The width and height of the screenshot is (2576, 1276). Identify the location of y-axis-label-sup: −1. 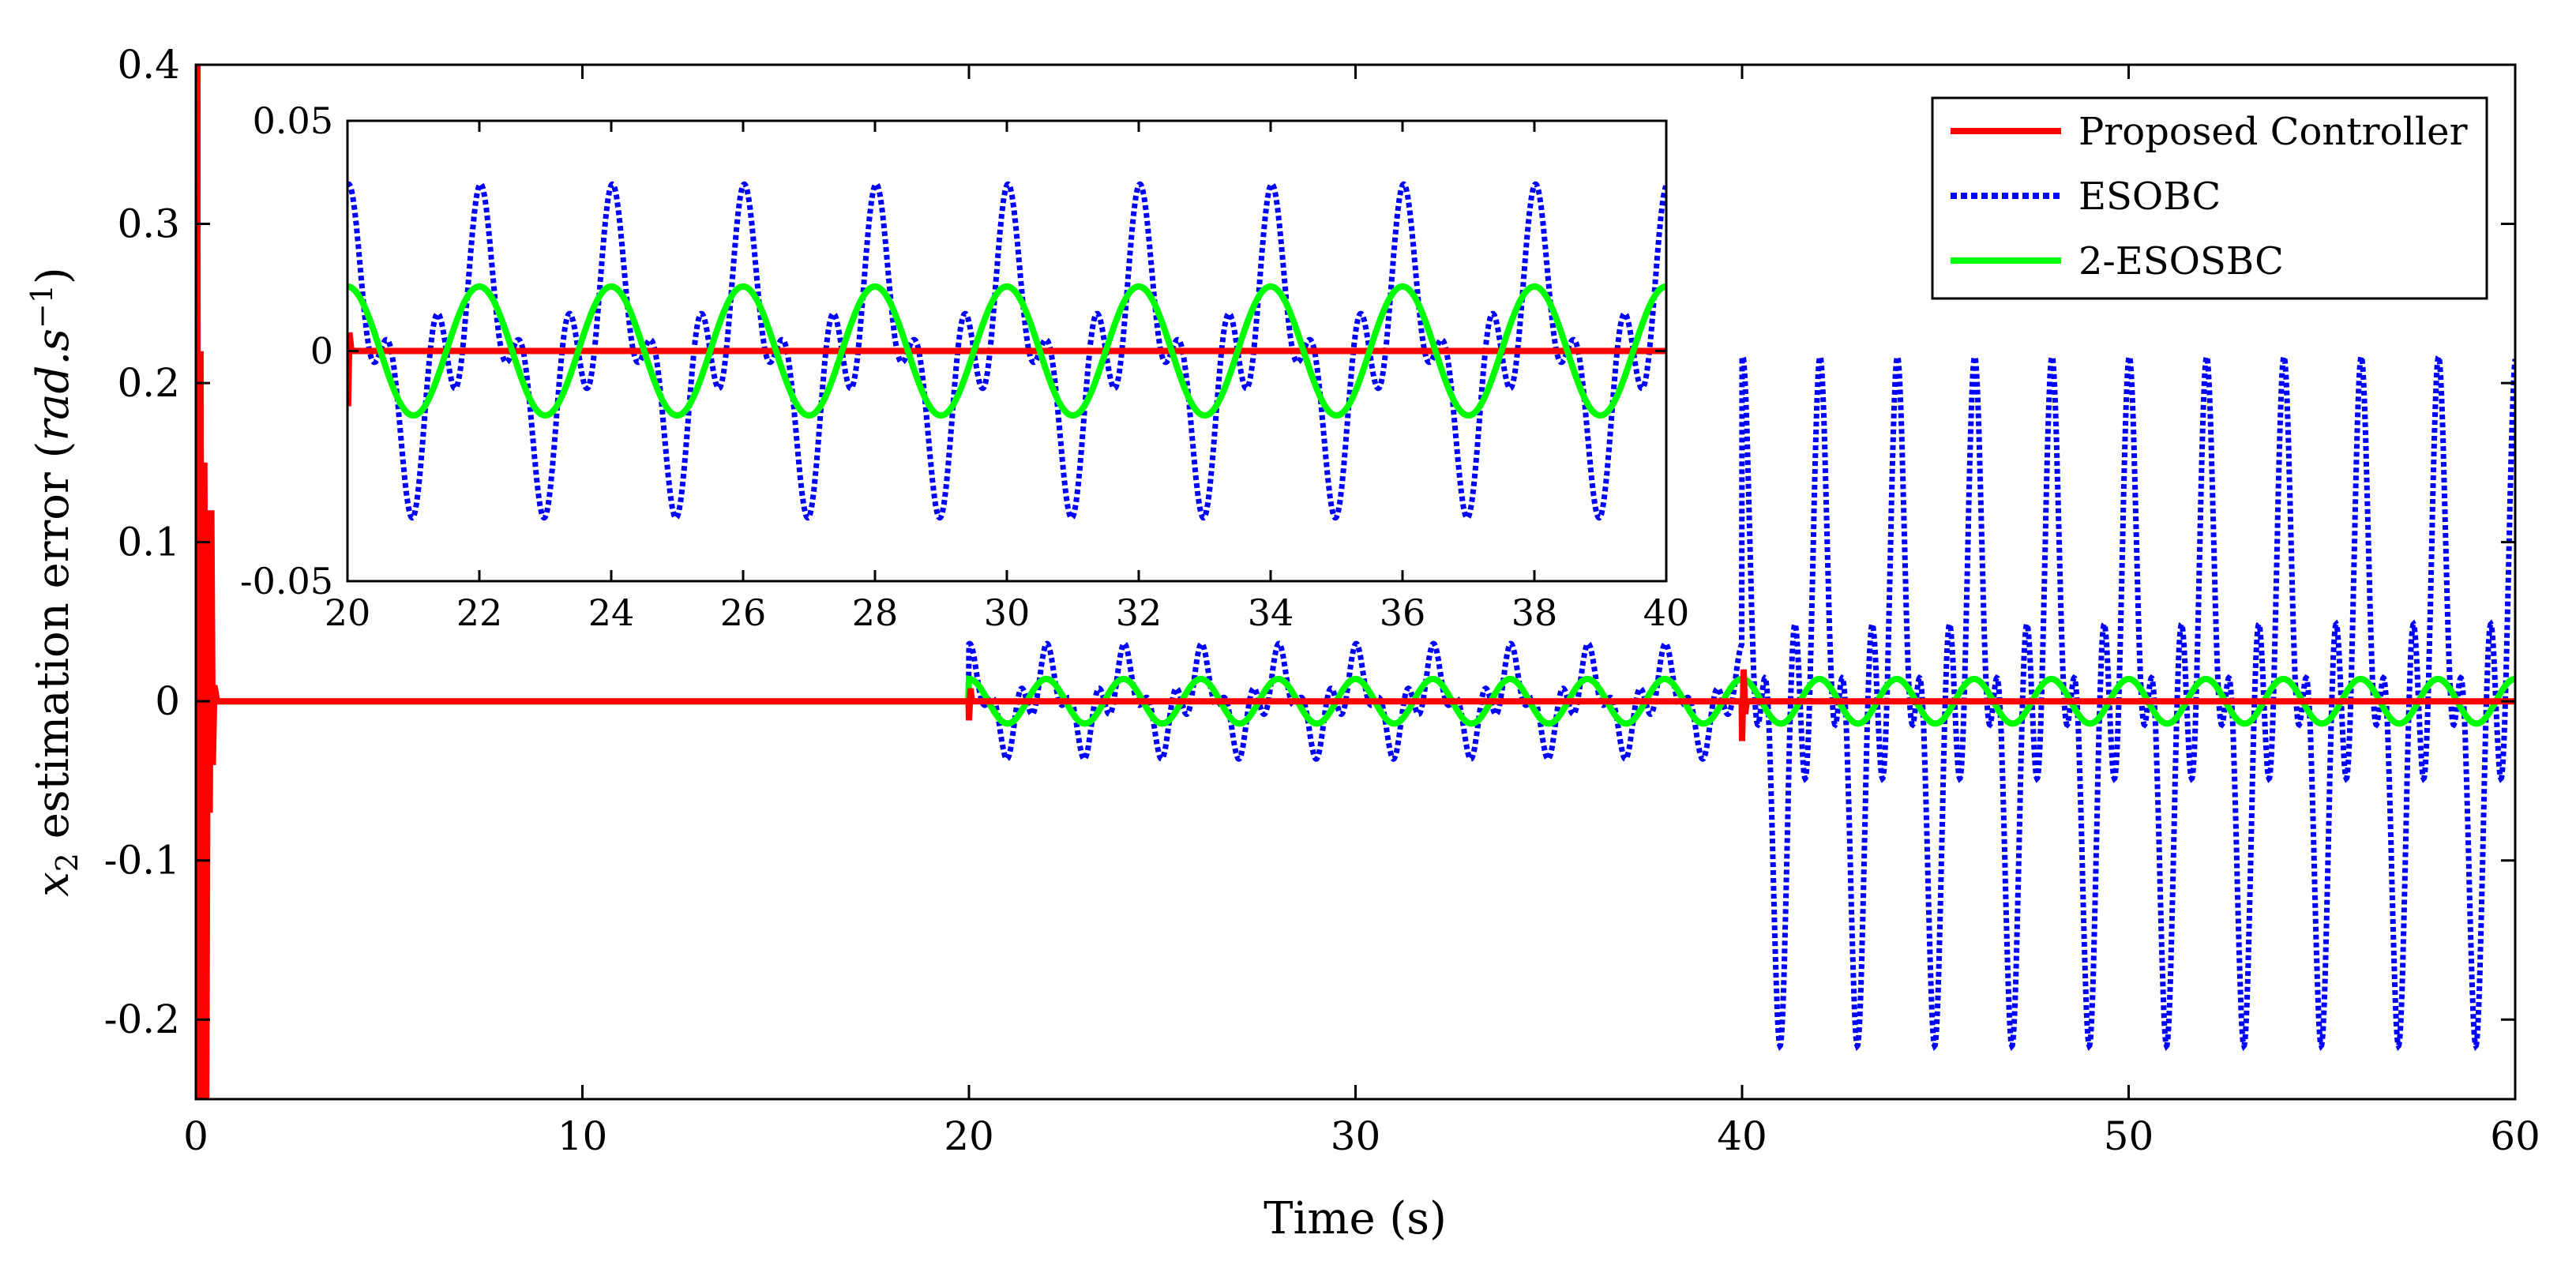
(41, 306).